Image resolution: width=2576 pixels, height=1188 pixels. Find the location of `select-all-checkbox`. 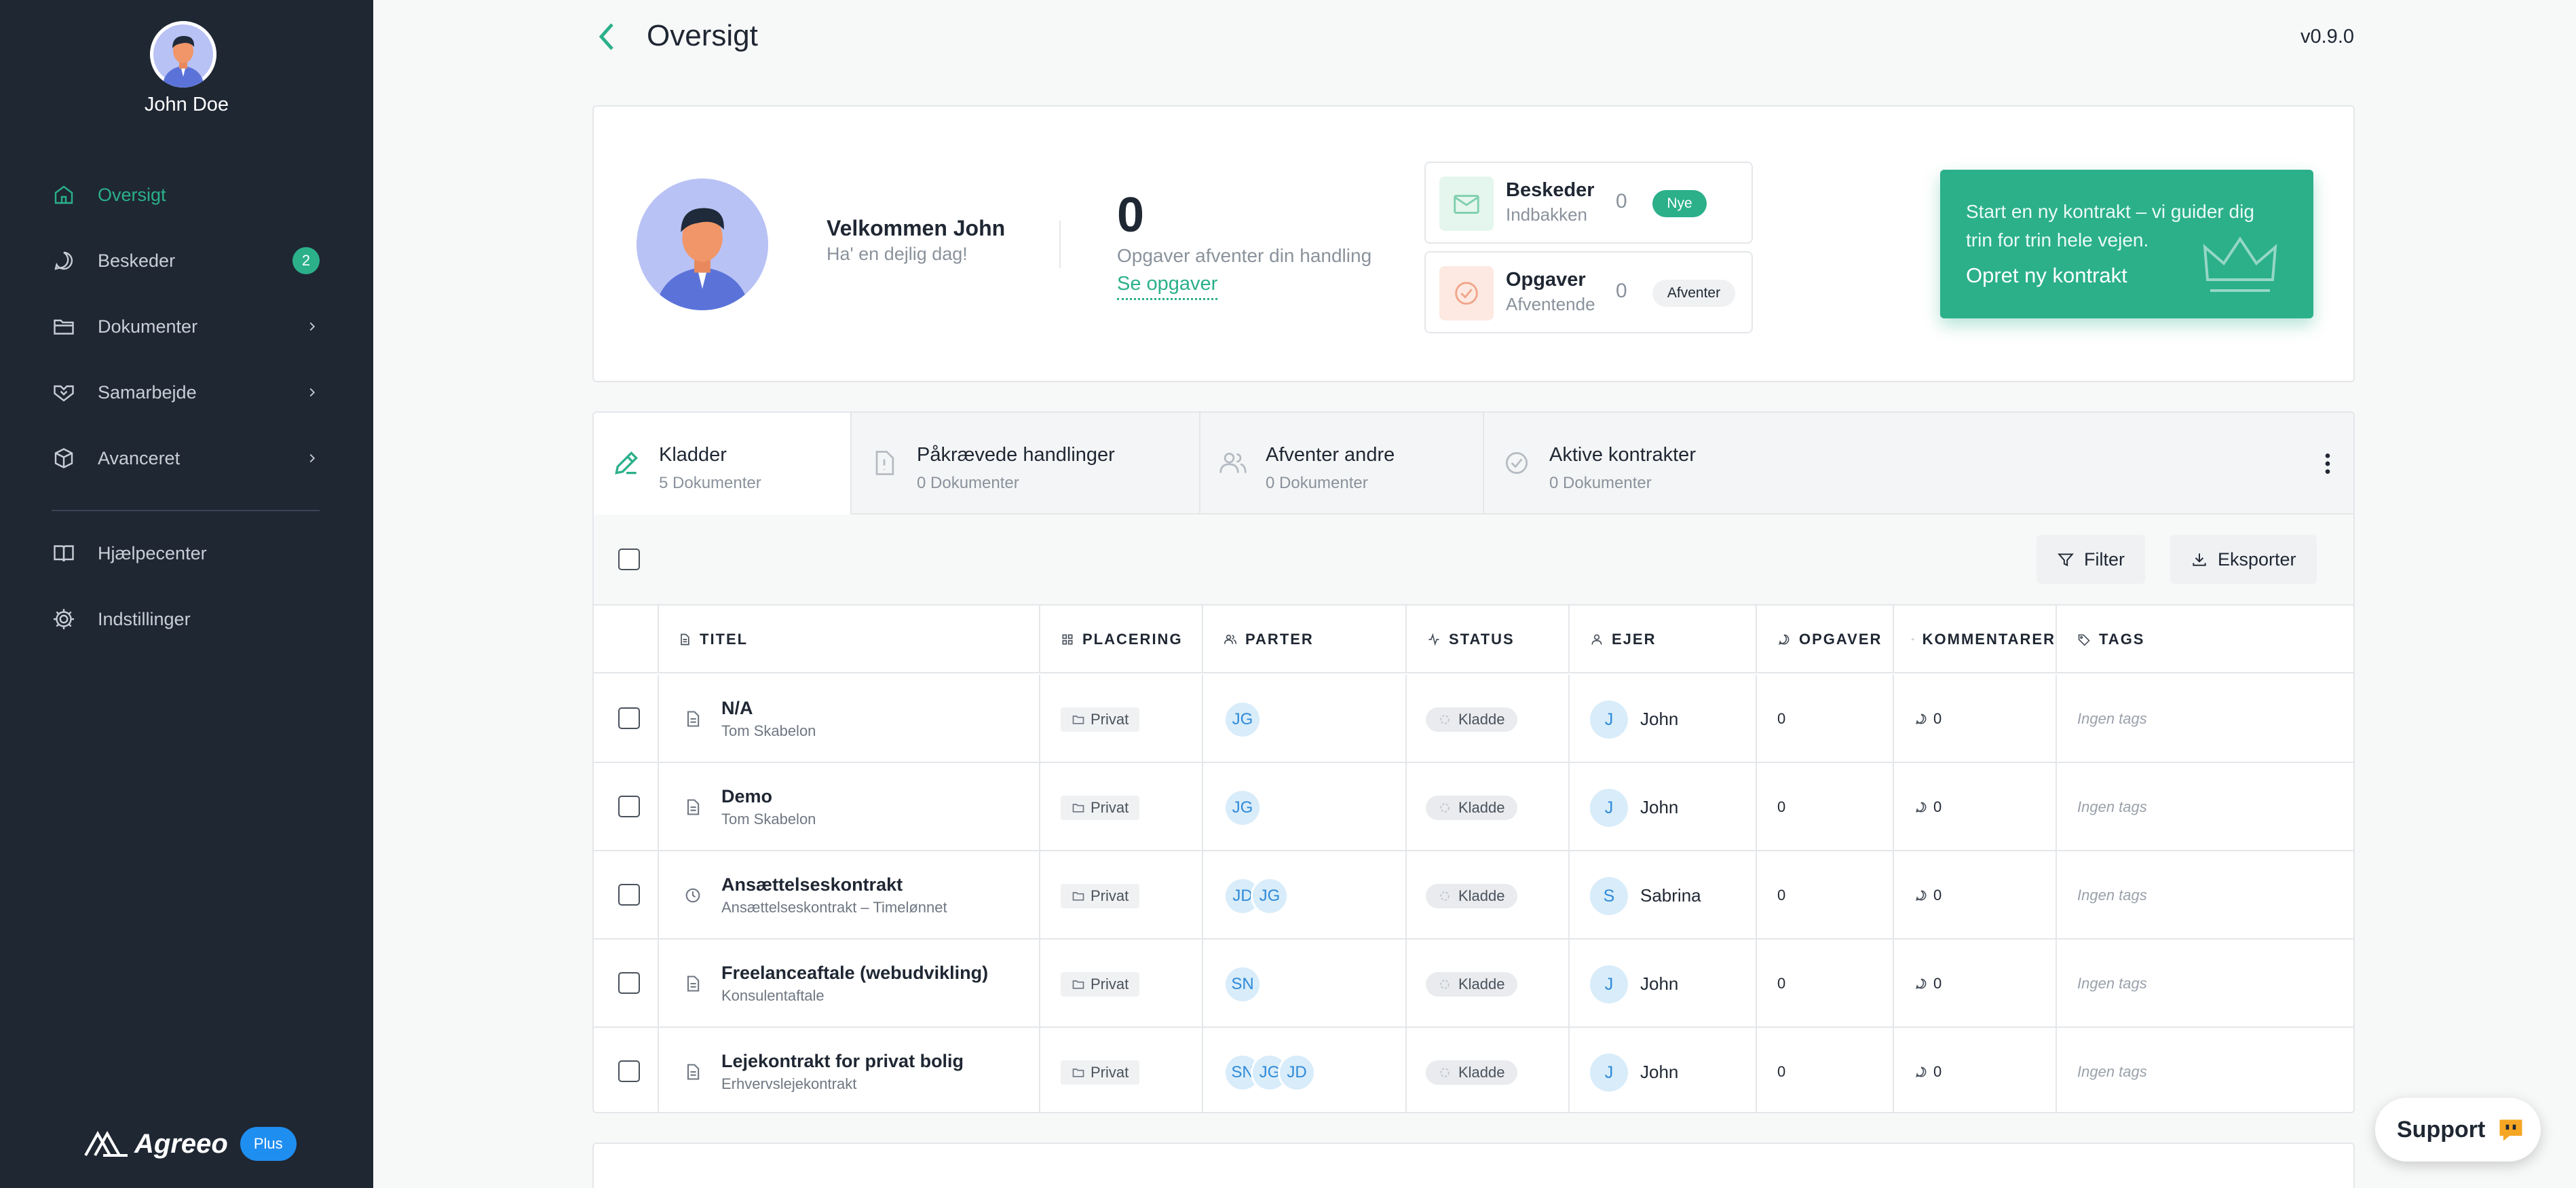

select-all-checkbox is located at coordinates (629, 559).